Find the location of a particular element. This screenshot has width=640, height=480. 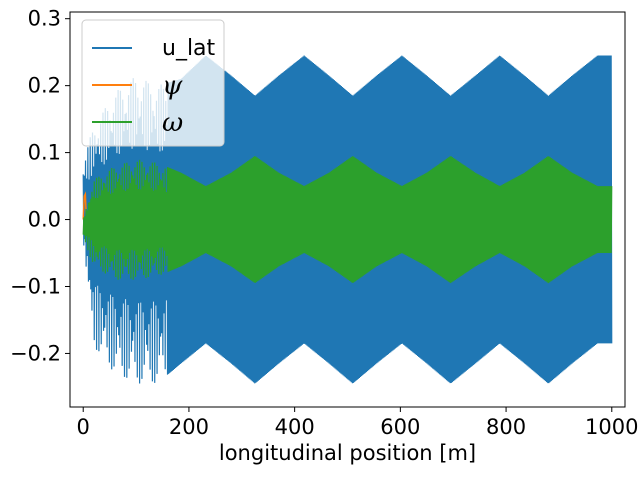

x-tick-label: 1000 is located at coordinates (611, 427).